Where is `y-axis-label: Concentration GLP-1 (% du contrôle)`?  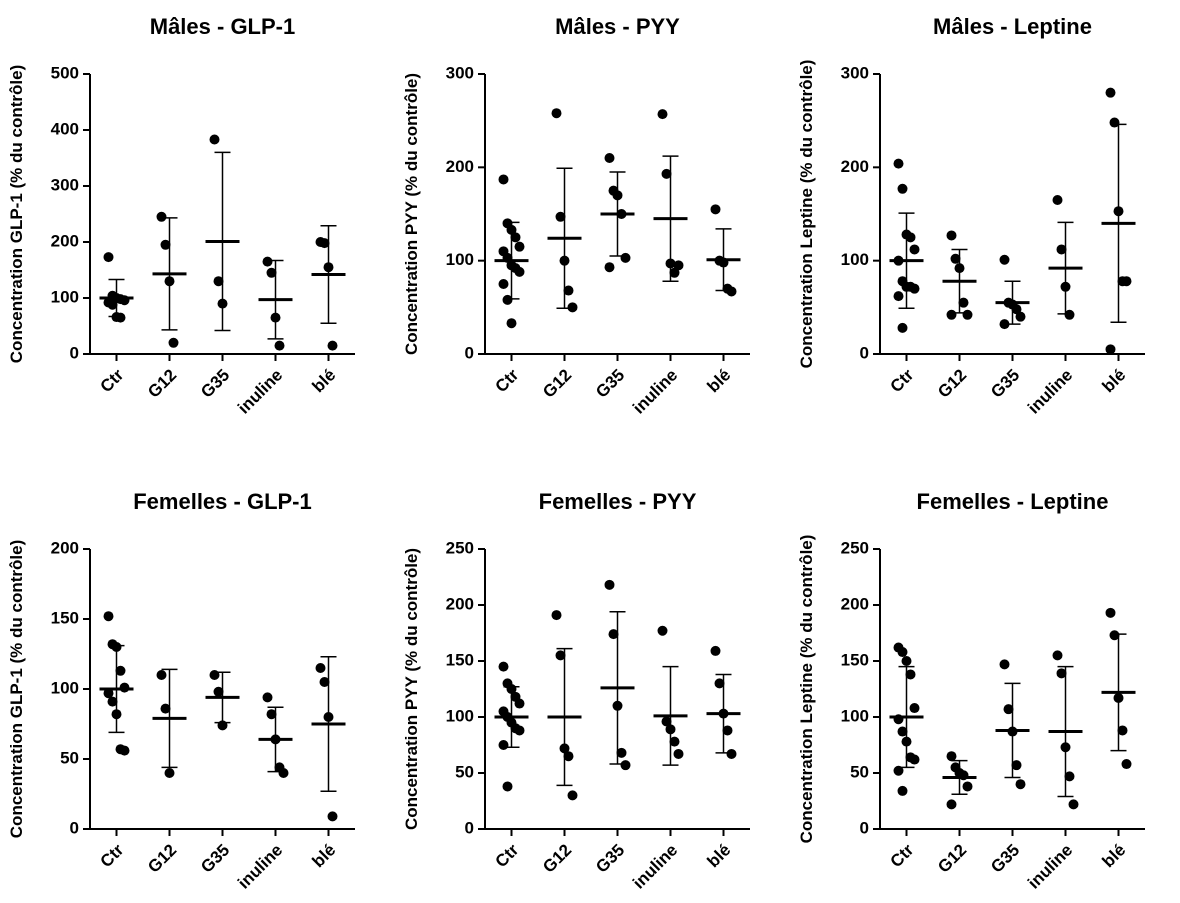 y-axis-label: Concentration GLP-1 (% du contrôle) is located at coordinates (16, 214).